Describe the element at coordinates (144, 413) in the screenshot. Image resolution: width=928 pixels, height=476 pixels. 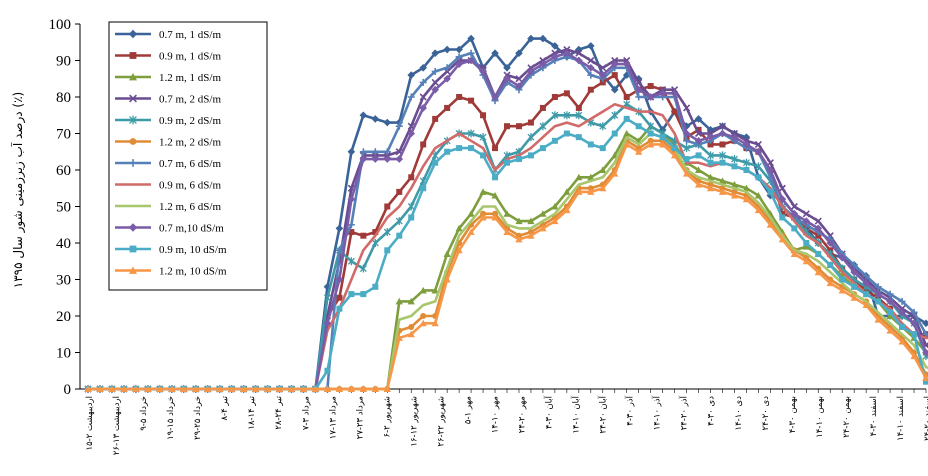
I see `x-tick-label: ۹-۵ خرداد` at that location.